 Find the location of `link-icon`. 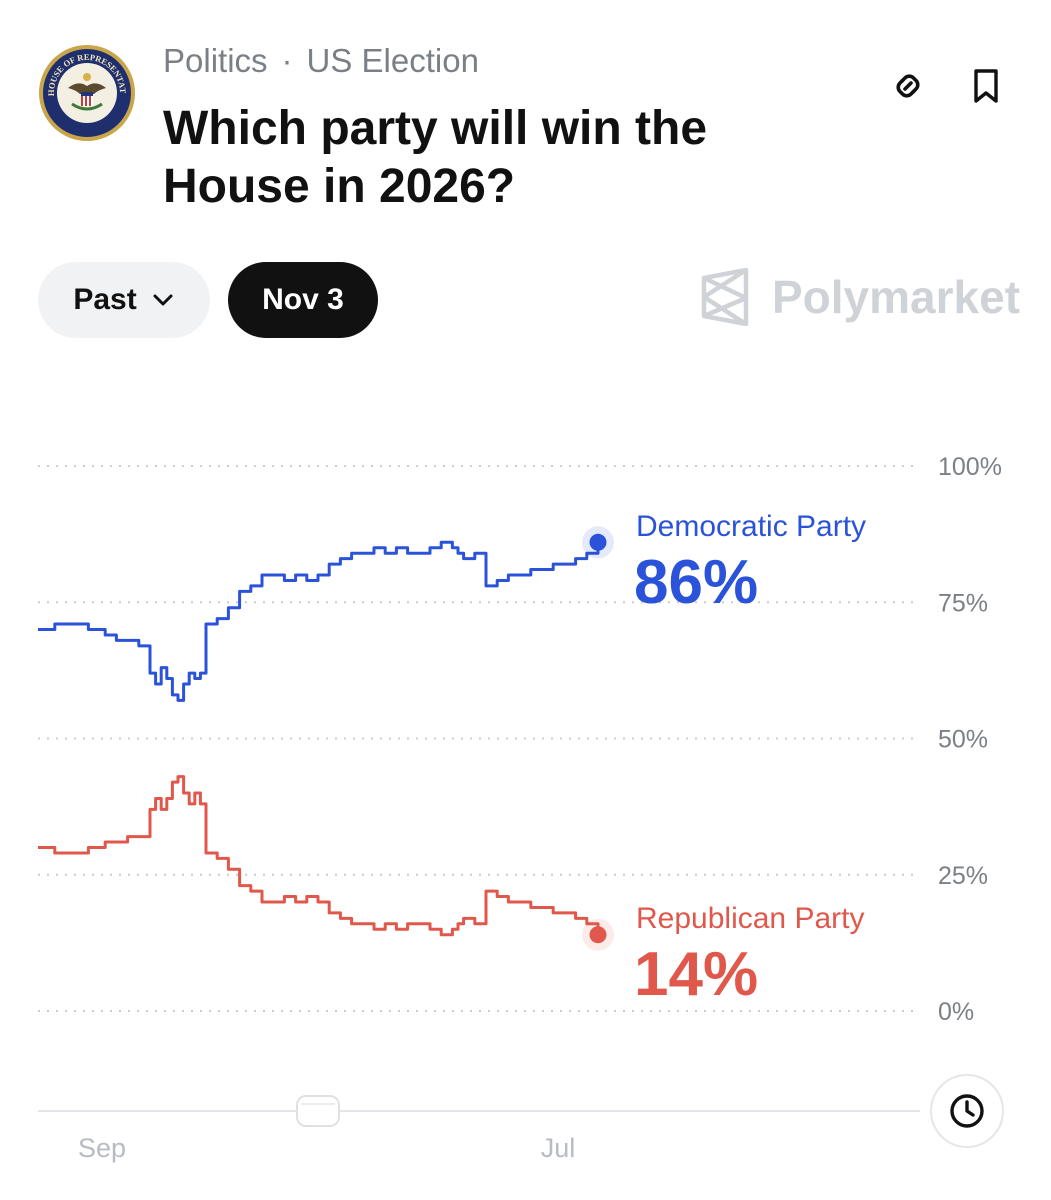

link-icon is located at coordinates (908, 86).